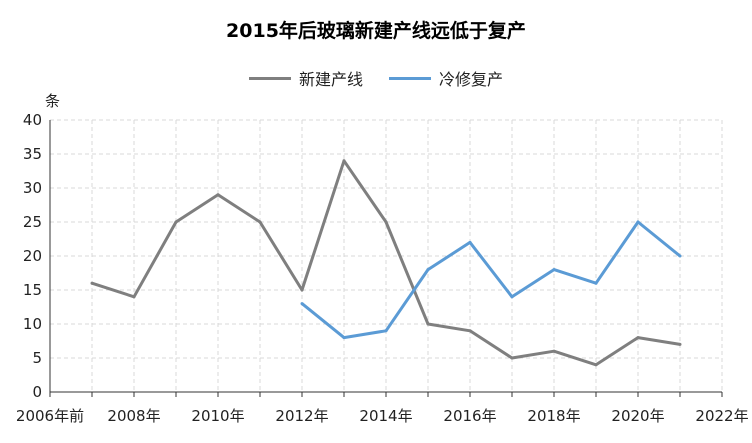 Image resolution: width=752 pixels, height=443 pixels. What do you see at coordinates (37, 358) in the screenshot?
I see `y-tick-label: 5` at bounding box center [37, 358].